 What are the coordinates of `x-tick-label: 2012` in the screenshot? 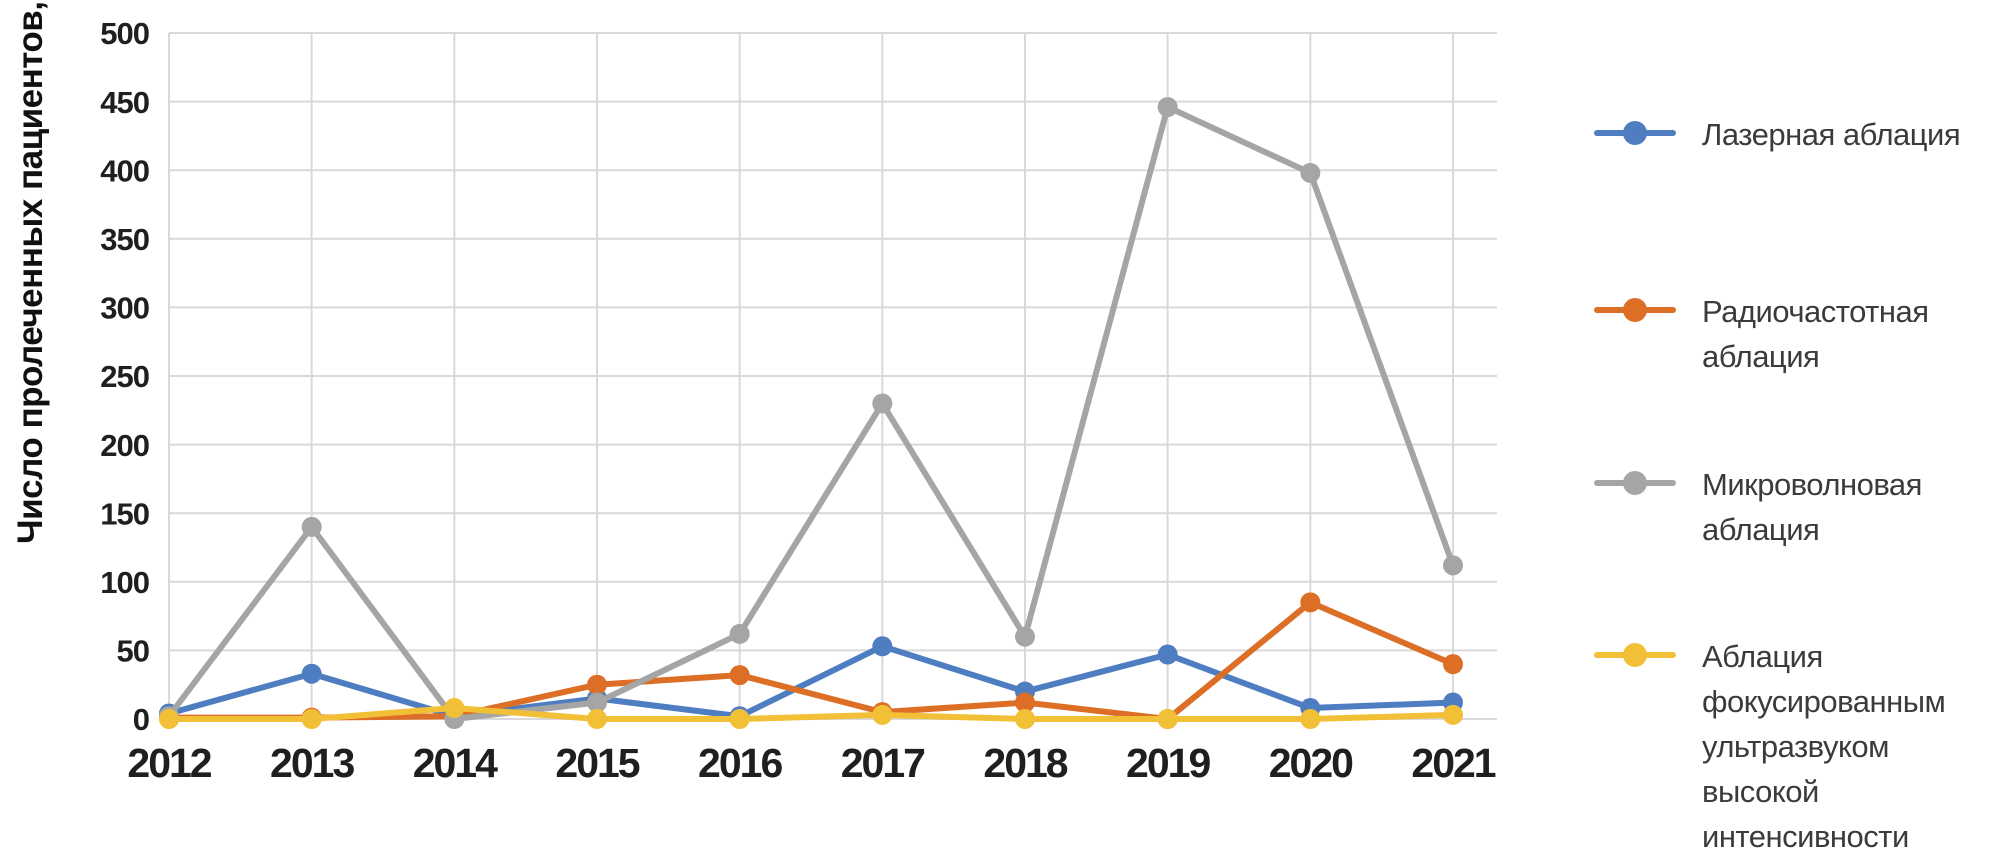 It's located at (169, 763).